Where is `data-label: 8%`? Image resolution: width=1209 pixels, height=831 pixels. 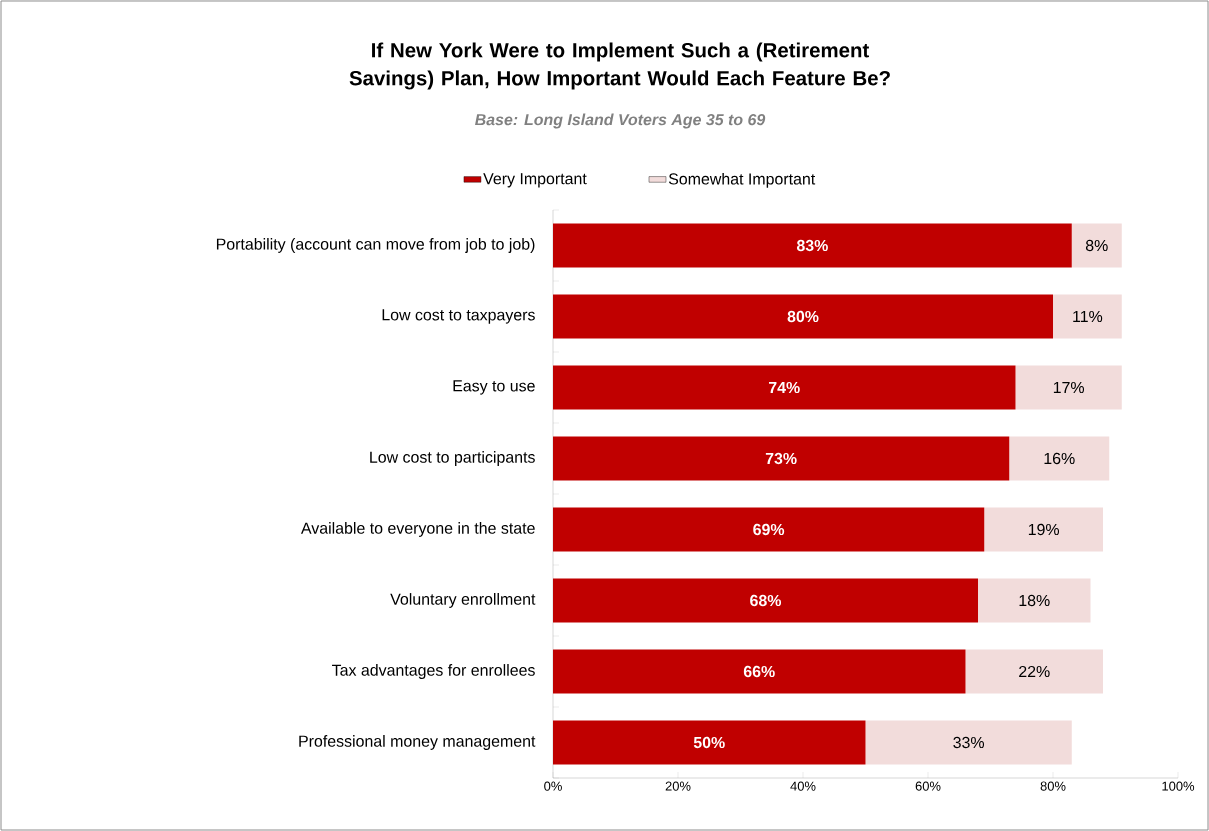 data-label: 8% is located at coordinates (1096, 245).